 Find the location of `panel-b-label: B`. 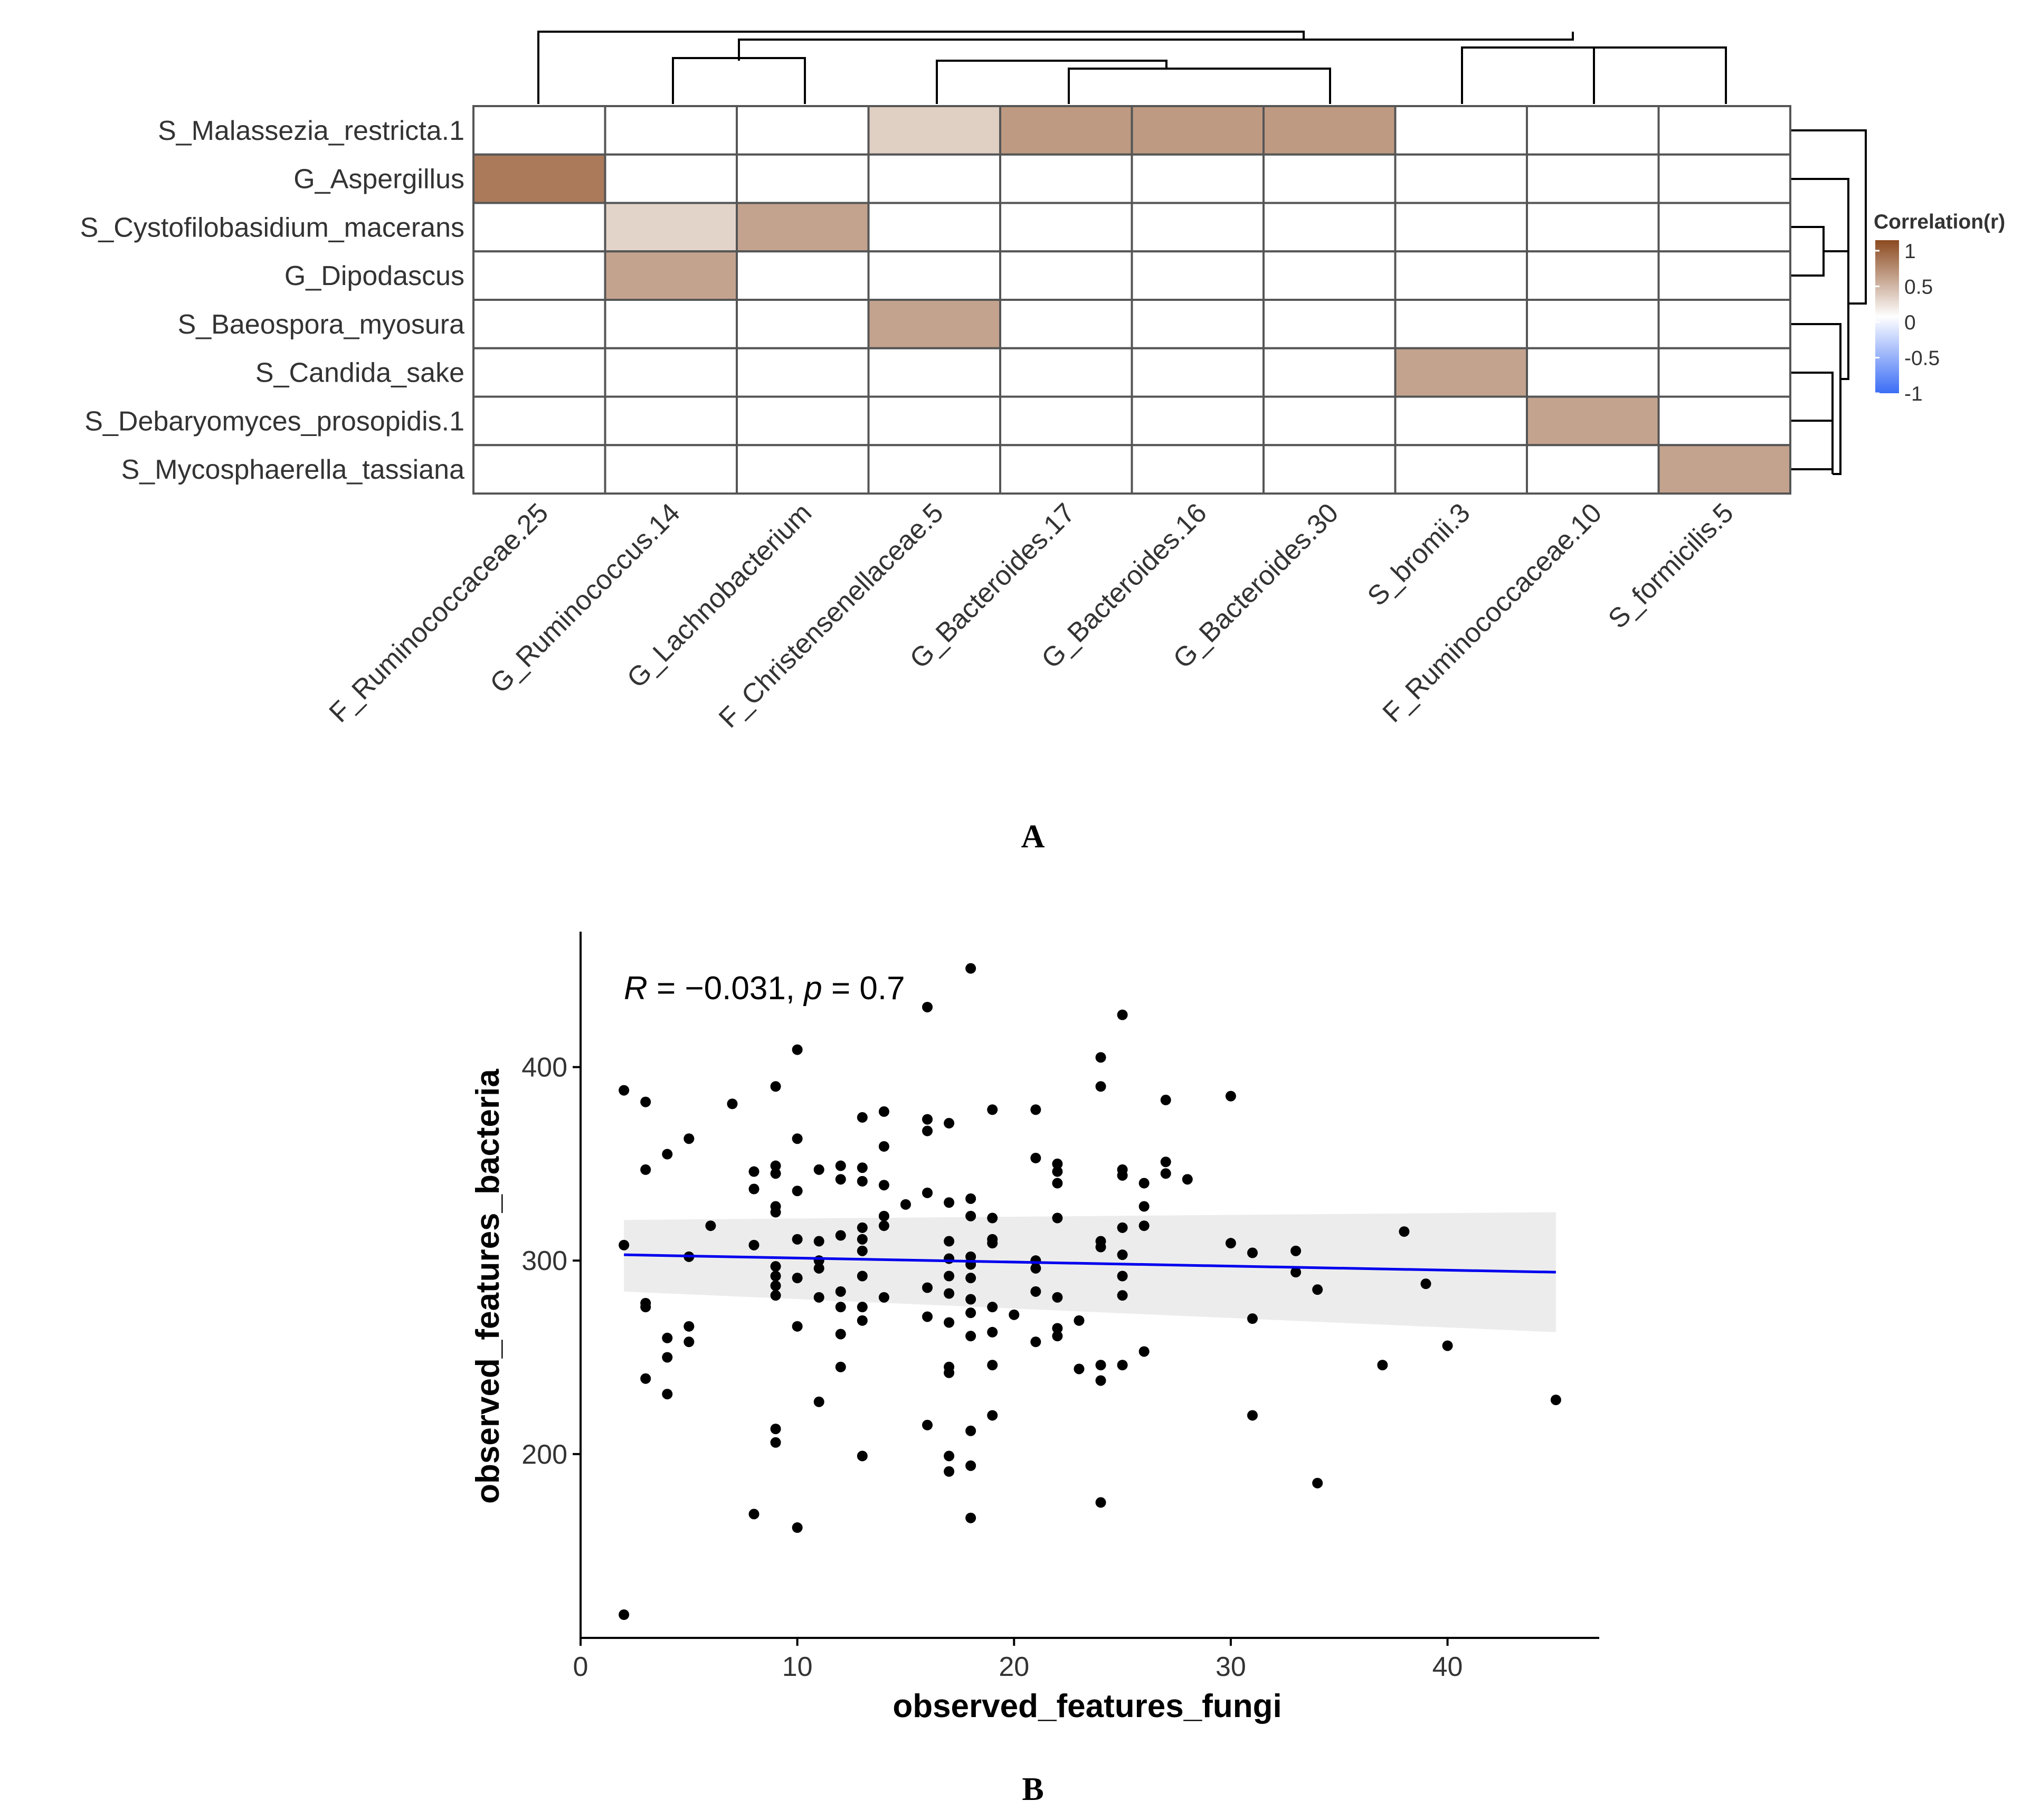

panel-b-label: B is located at coordinates (1032, 1789).